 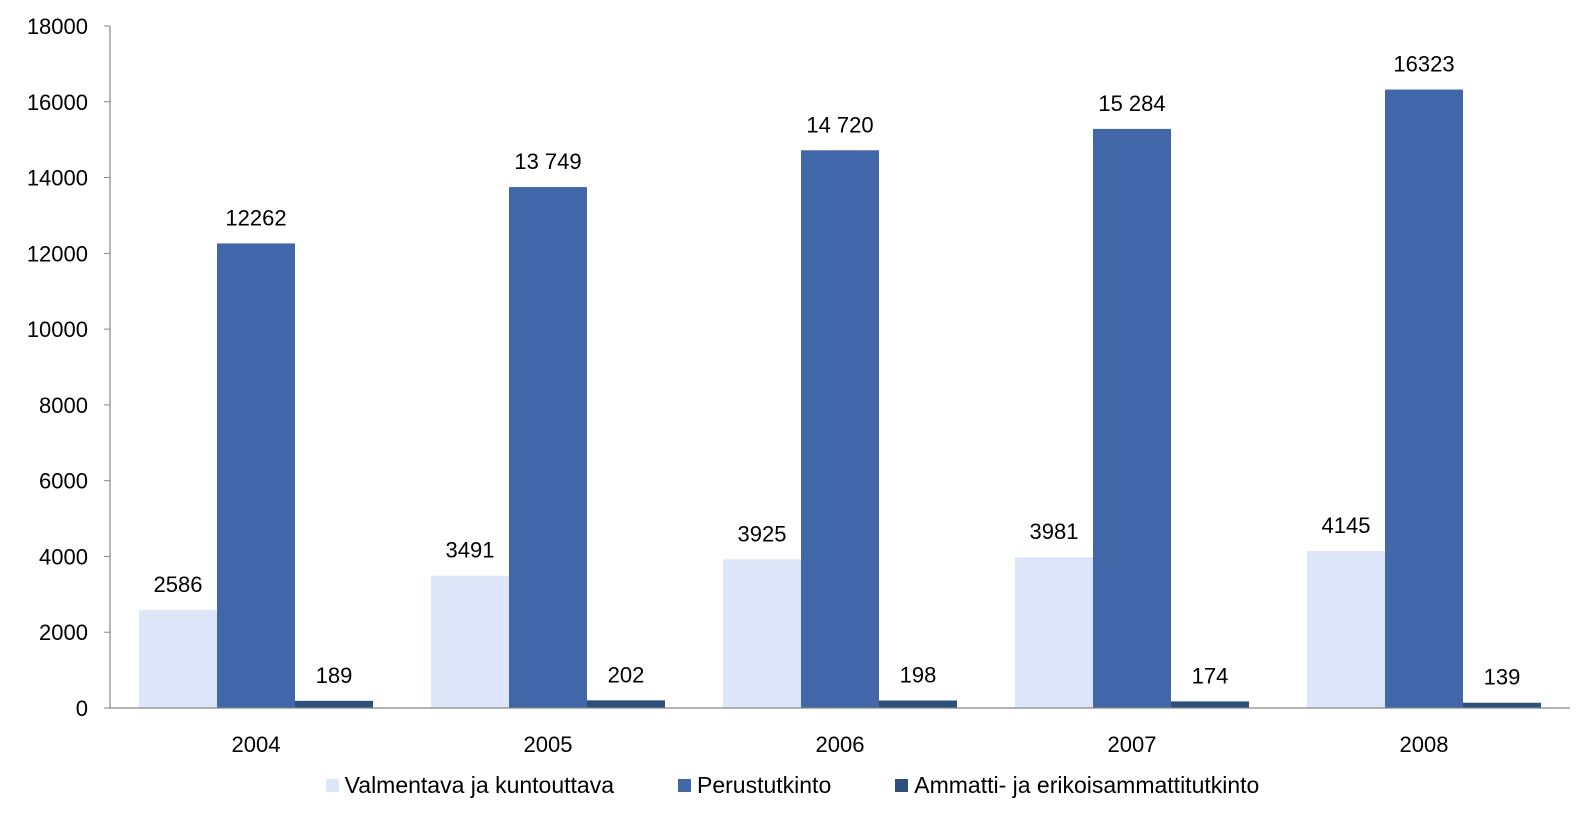 I want to click on data-label: 3981, so click(x=1054, y=531).